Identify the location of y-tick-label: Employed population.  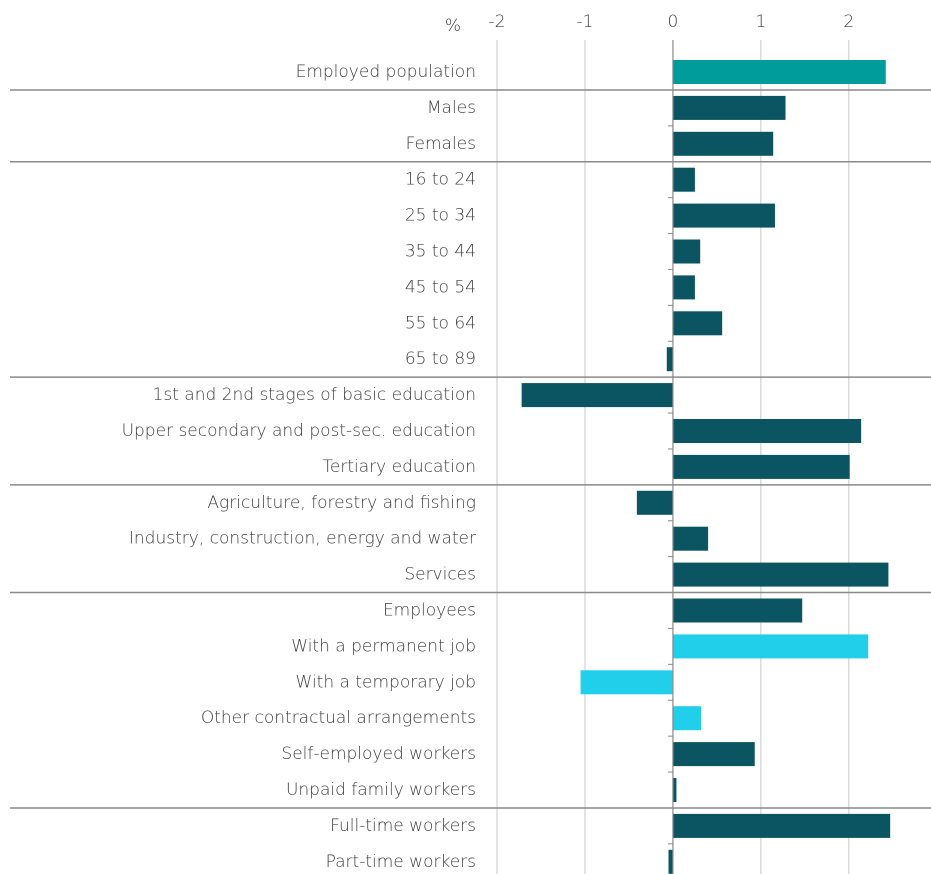
(386, 72).